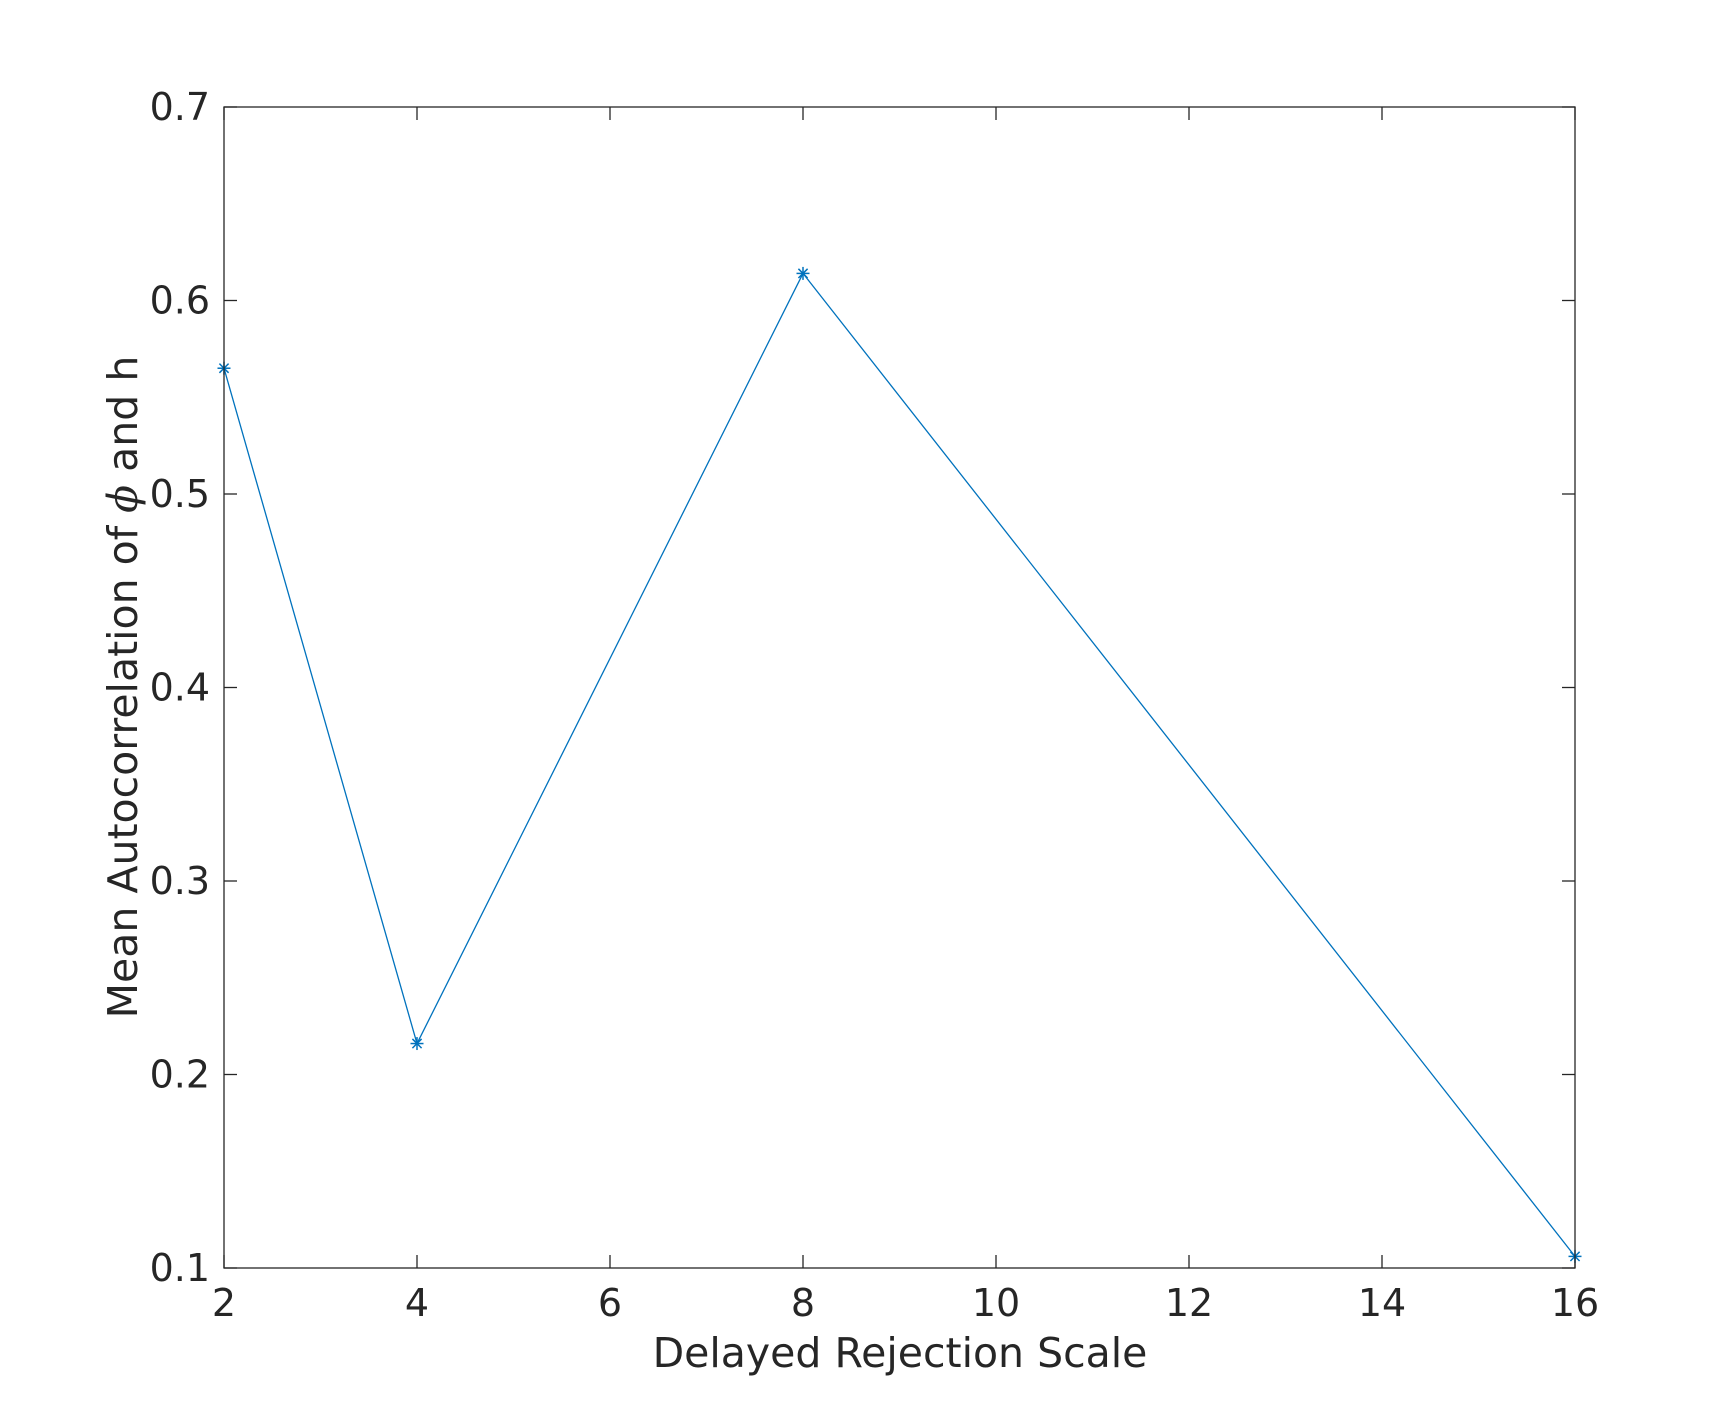 Image resolution: width=1719 pixels, height=1406 pixels. I want to click on y-axis-title-text-after: and h, so click(123, 420).